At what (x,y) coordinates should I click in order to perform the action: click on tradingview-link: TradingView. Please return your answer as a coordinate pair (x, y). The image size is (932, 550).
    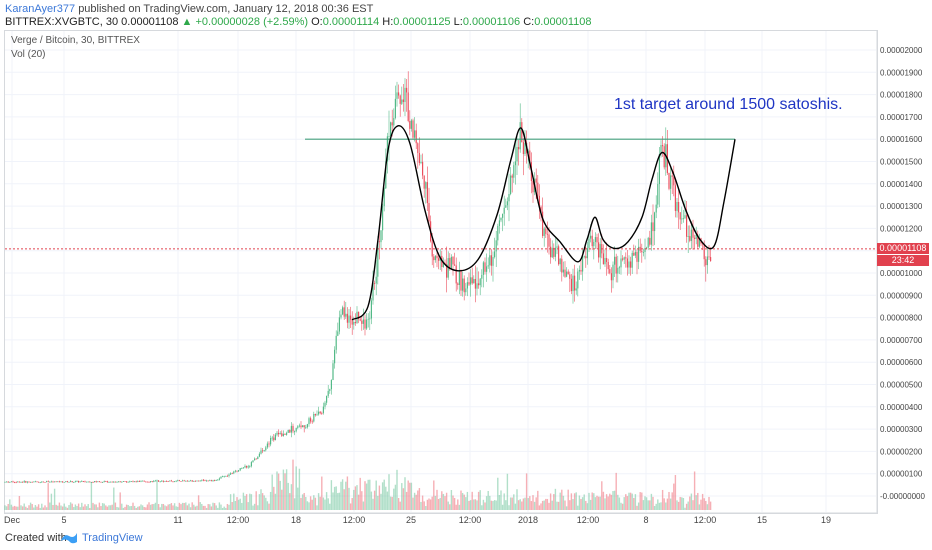
    Looking at the image, I should click on (112, 538).